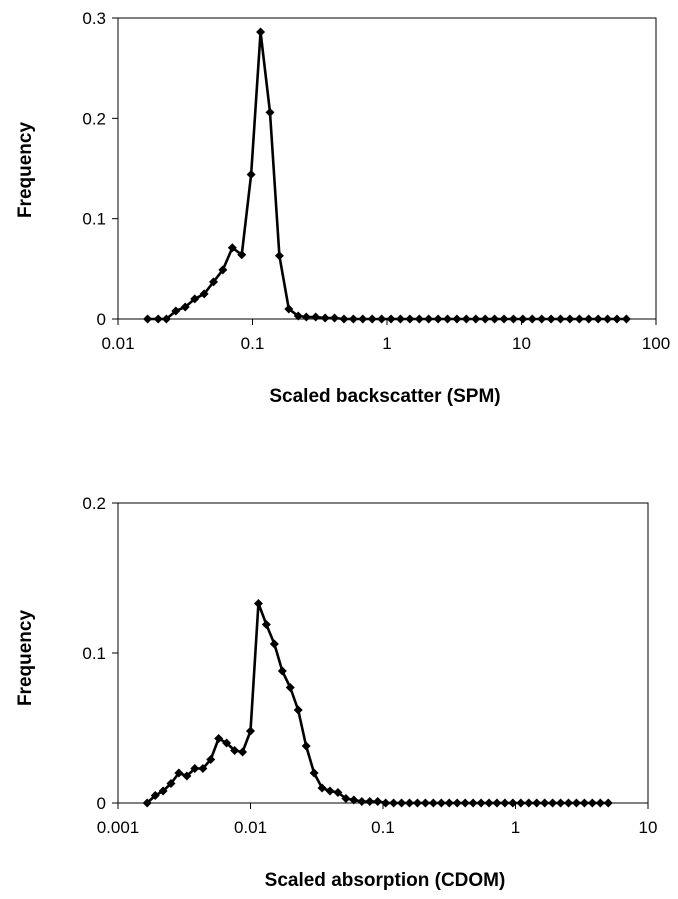 This screenshot has width=678, height=899. What do you see at coordinates (656, 343) in the screenshot?
I see `x-tick-label-top: 100` at bounding box center [656, 343].